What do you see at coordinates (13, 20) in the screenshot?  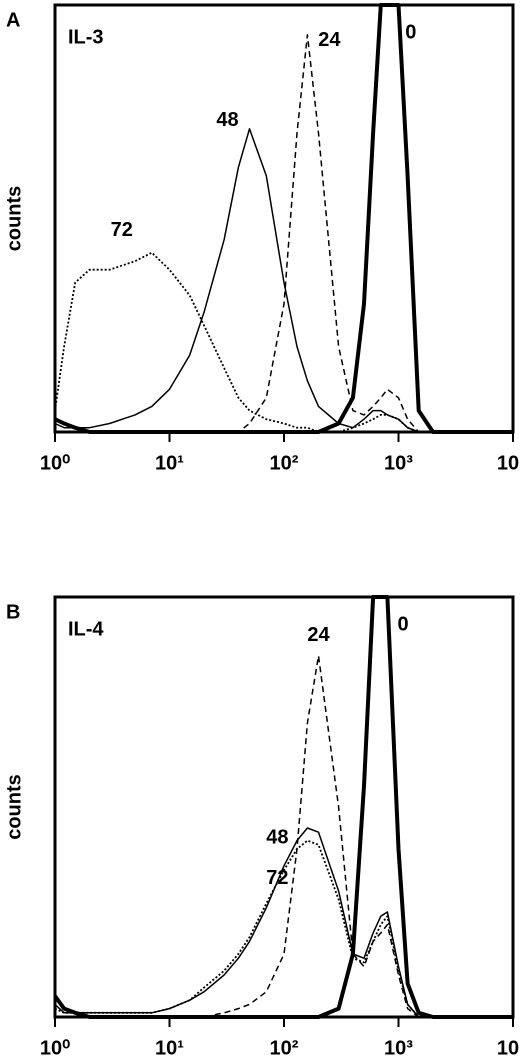 I see `panel-label: A` at bounding box center [13, 20].